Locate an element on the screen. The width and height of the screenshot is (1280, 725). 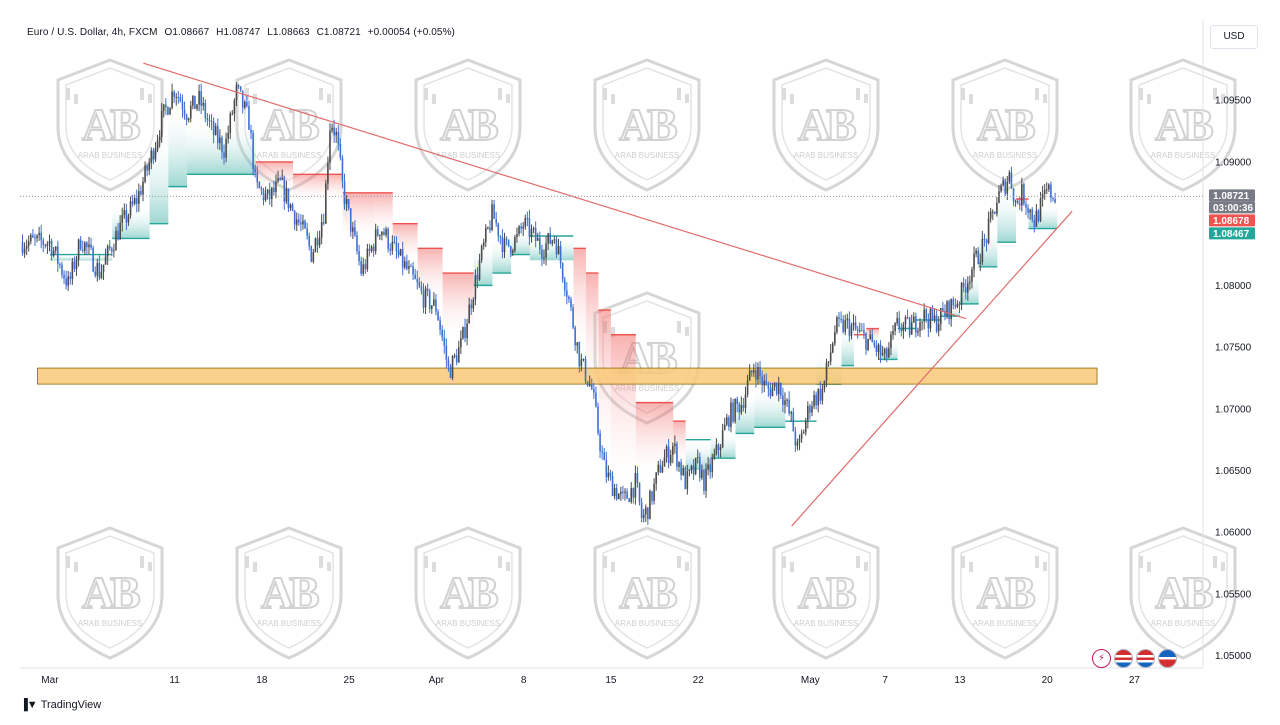
symbol-name: Euro / U.S. Dollar, 4h, FXCM is located at coordinates (92, 32).